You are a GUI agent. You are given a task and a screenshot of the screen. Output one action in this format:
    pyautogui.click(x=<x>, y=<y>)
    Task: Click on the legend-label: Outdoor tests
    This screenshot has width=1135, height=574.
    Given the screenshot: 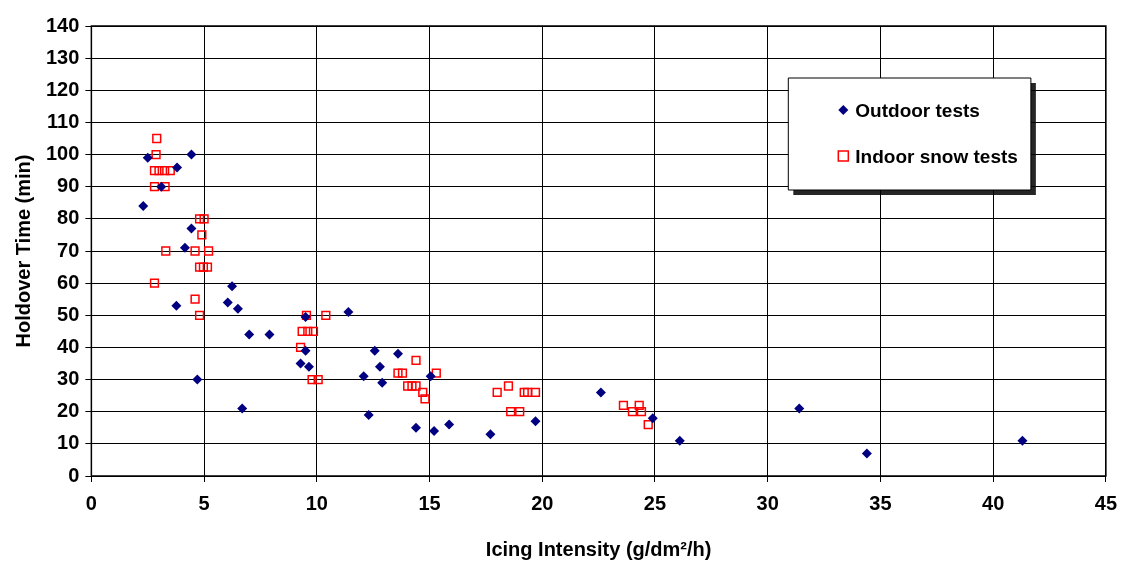 What is the action you would take?
    pyautogui.click(x=917, y=111)
    